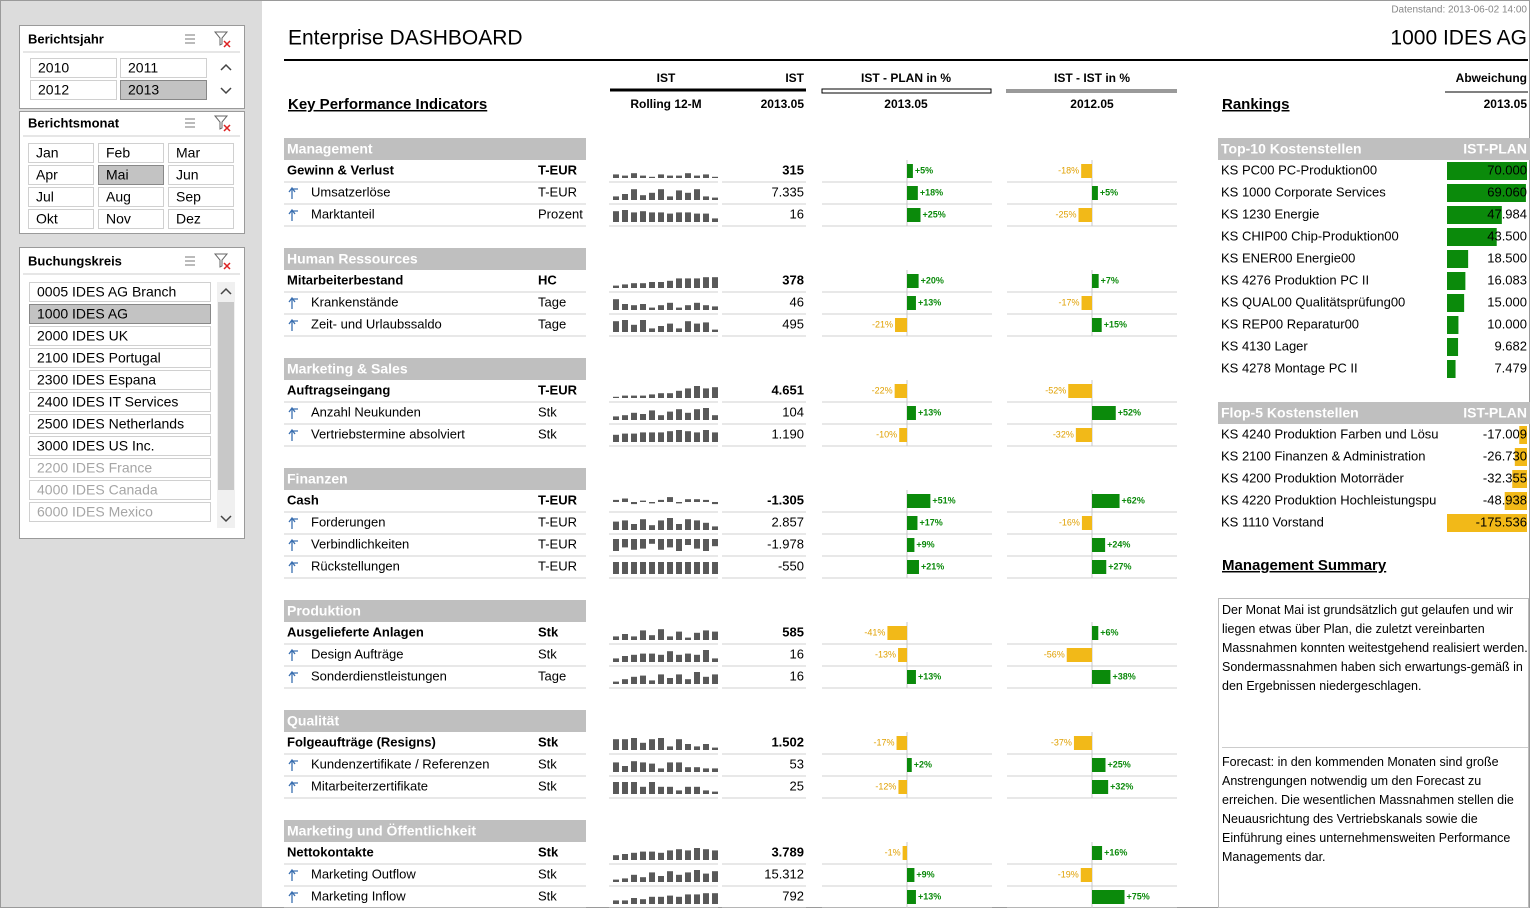  I want to click on variance-label: +21%, so click(932, 566).